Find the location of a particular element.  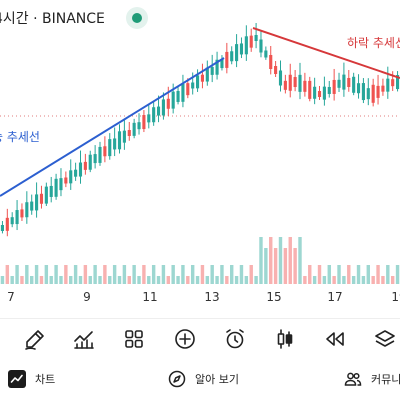

indicators-tool-button is located at coordinates (84, 339).